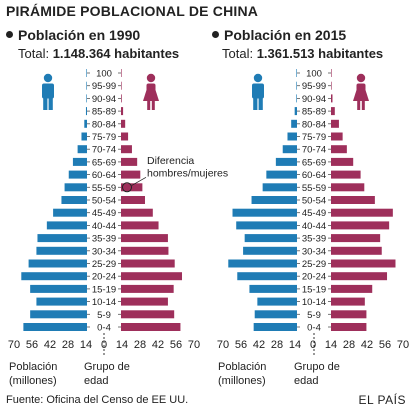 The width and height of the screenshot is (414, 414). I want to click on male-icon-1-leg-left, so click(255, 103).